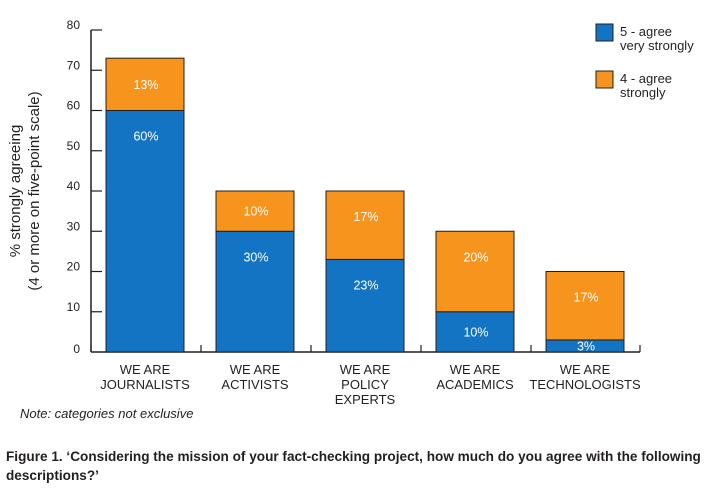  I want to click on y-tick-label: 0, so click(76, 349).